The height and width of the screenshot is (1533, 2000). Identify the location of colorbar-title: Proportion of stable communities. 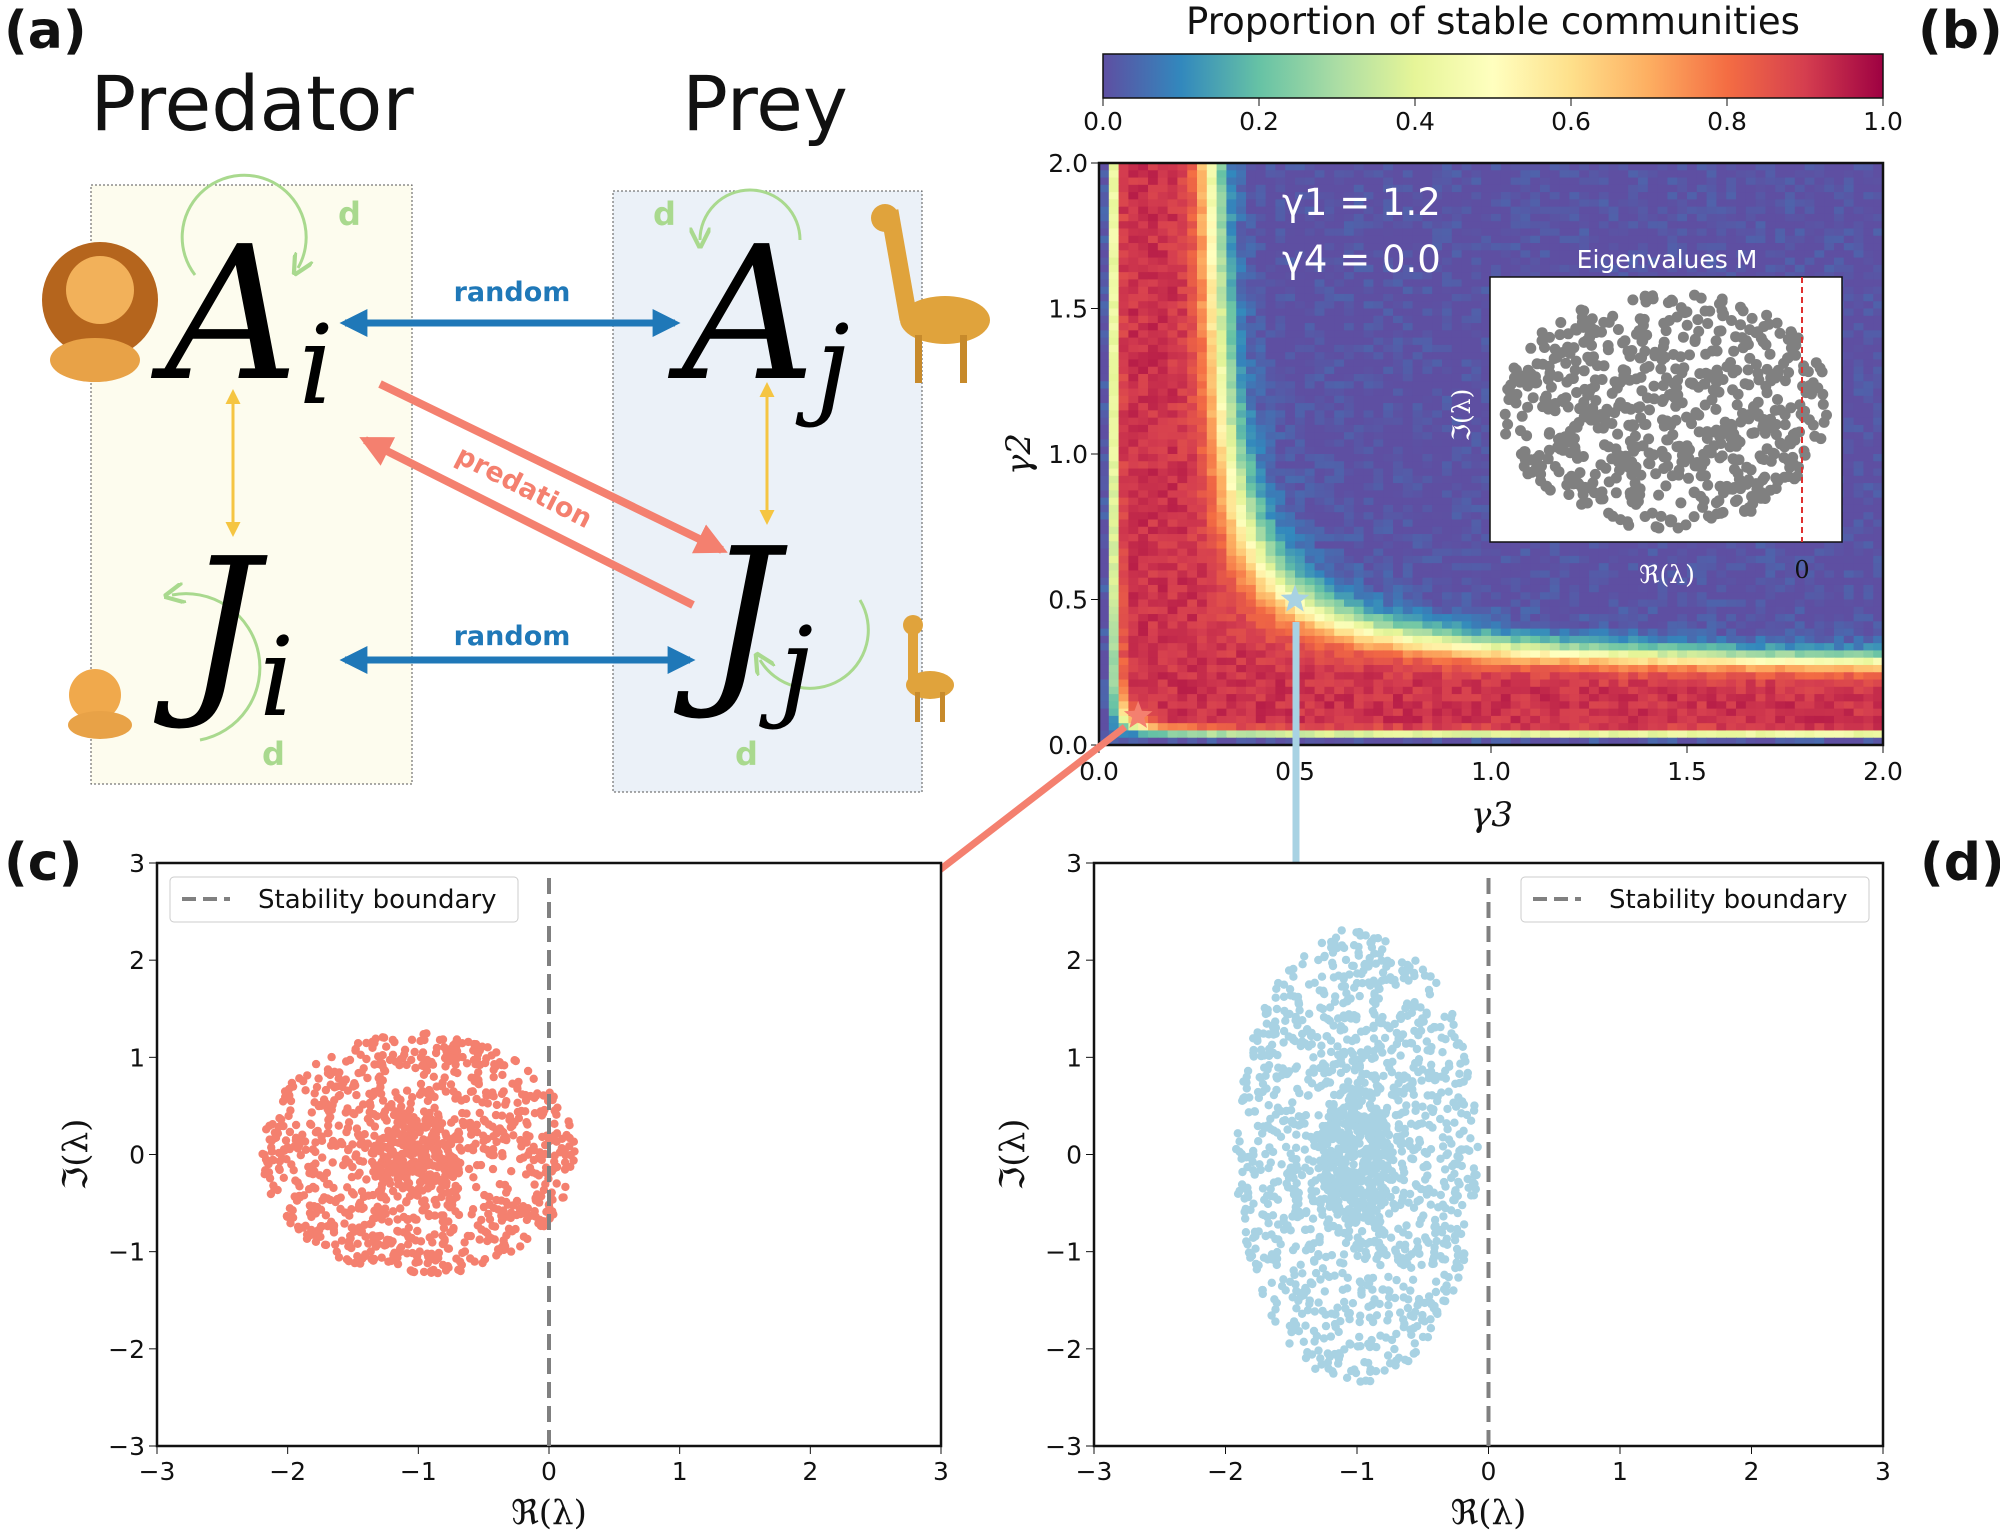
(1493, 21).